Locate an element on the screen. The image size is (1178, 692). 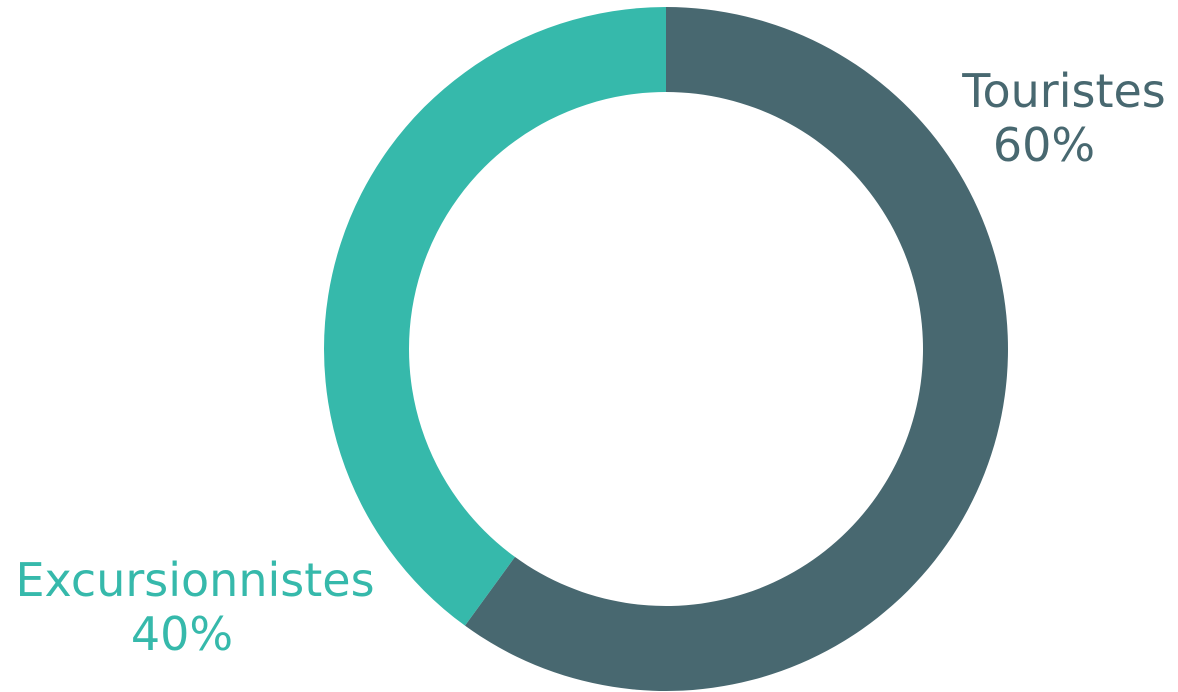
slice-label-excursionnistes-name: Excursionnistes is located at coordinates (195, 580).